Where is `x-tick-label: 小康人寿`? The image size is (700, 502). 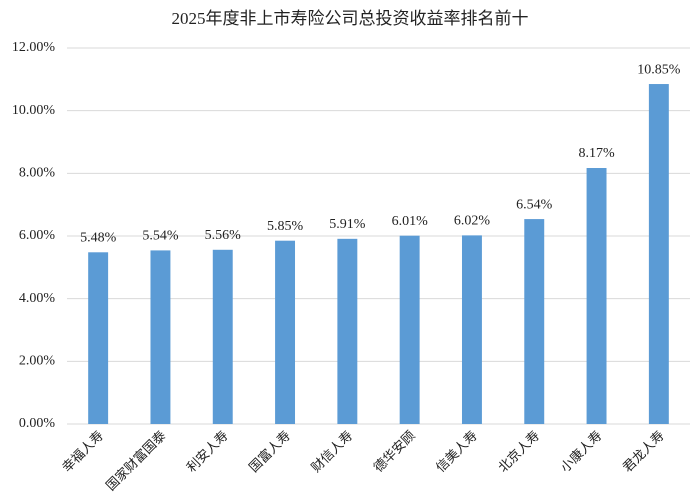
x-tick-label: 小康人寿 is located at coordinates (580, 451).